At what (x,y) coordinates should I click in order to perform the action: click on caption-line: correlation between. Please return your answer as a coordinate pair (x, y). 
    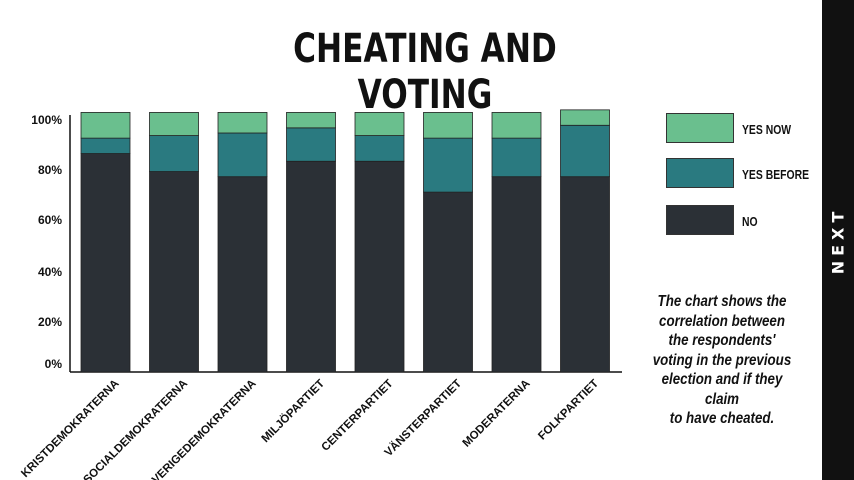
    Looking at the image, I should click on (722, 322).